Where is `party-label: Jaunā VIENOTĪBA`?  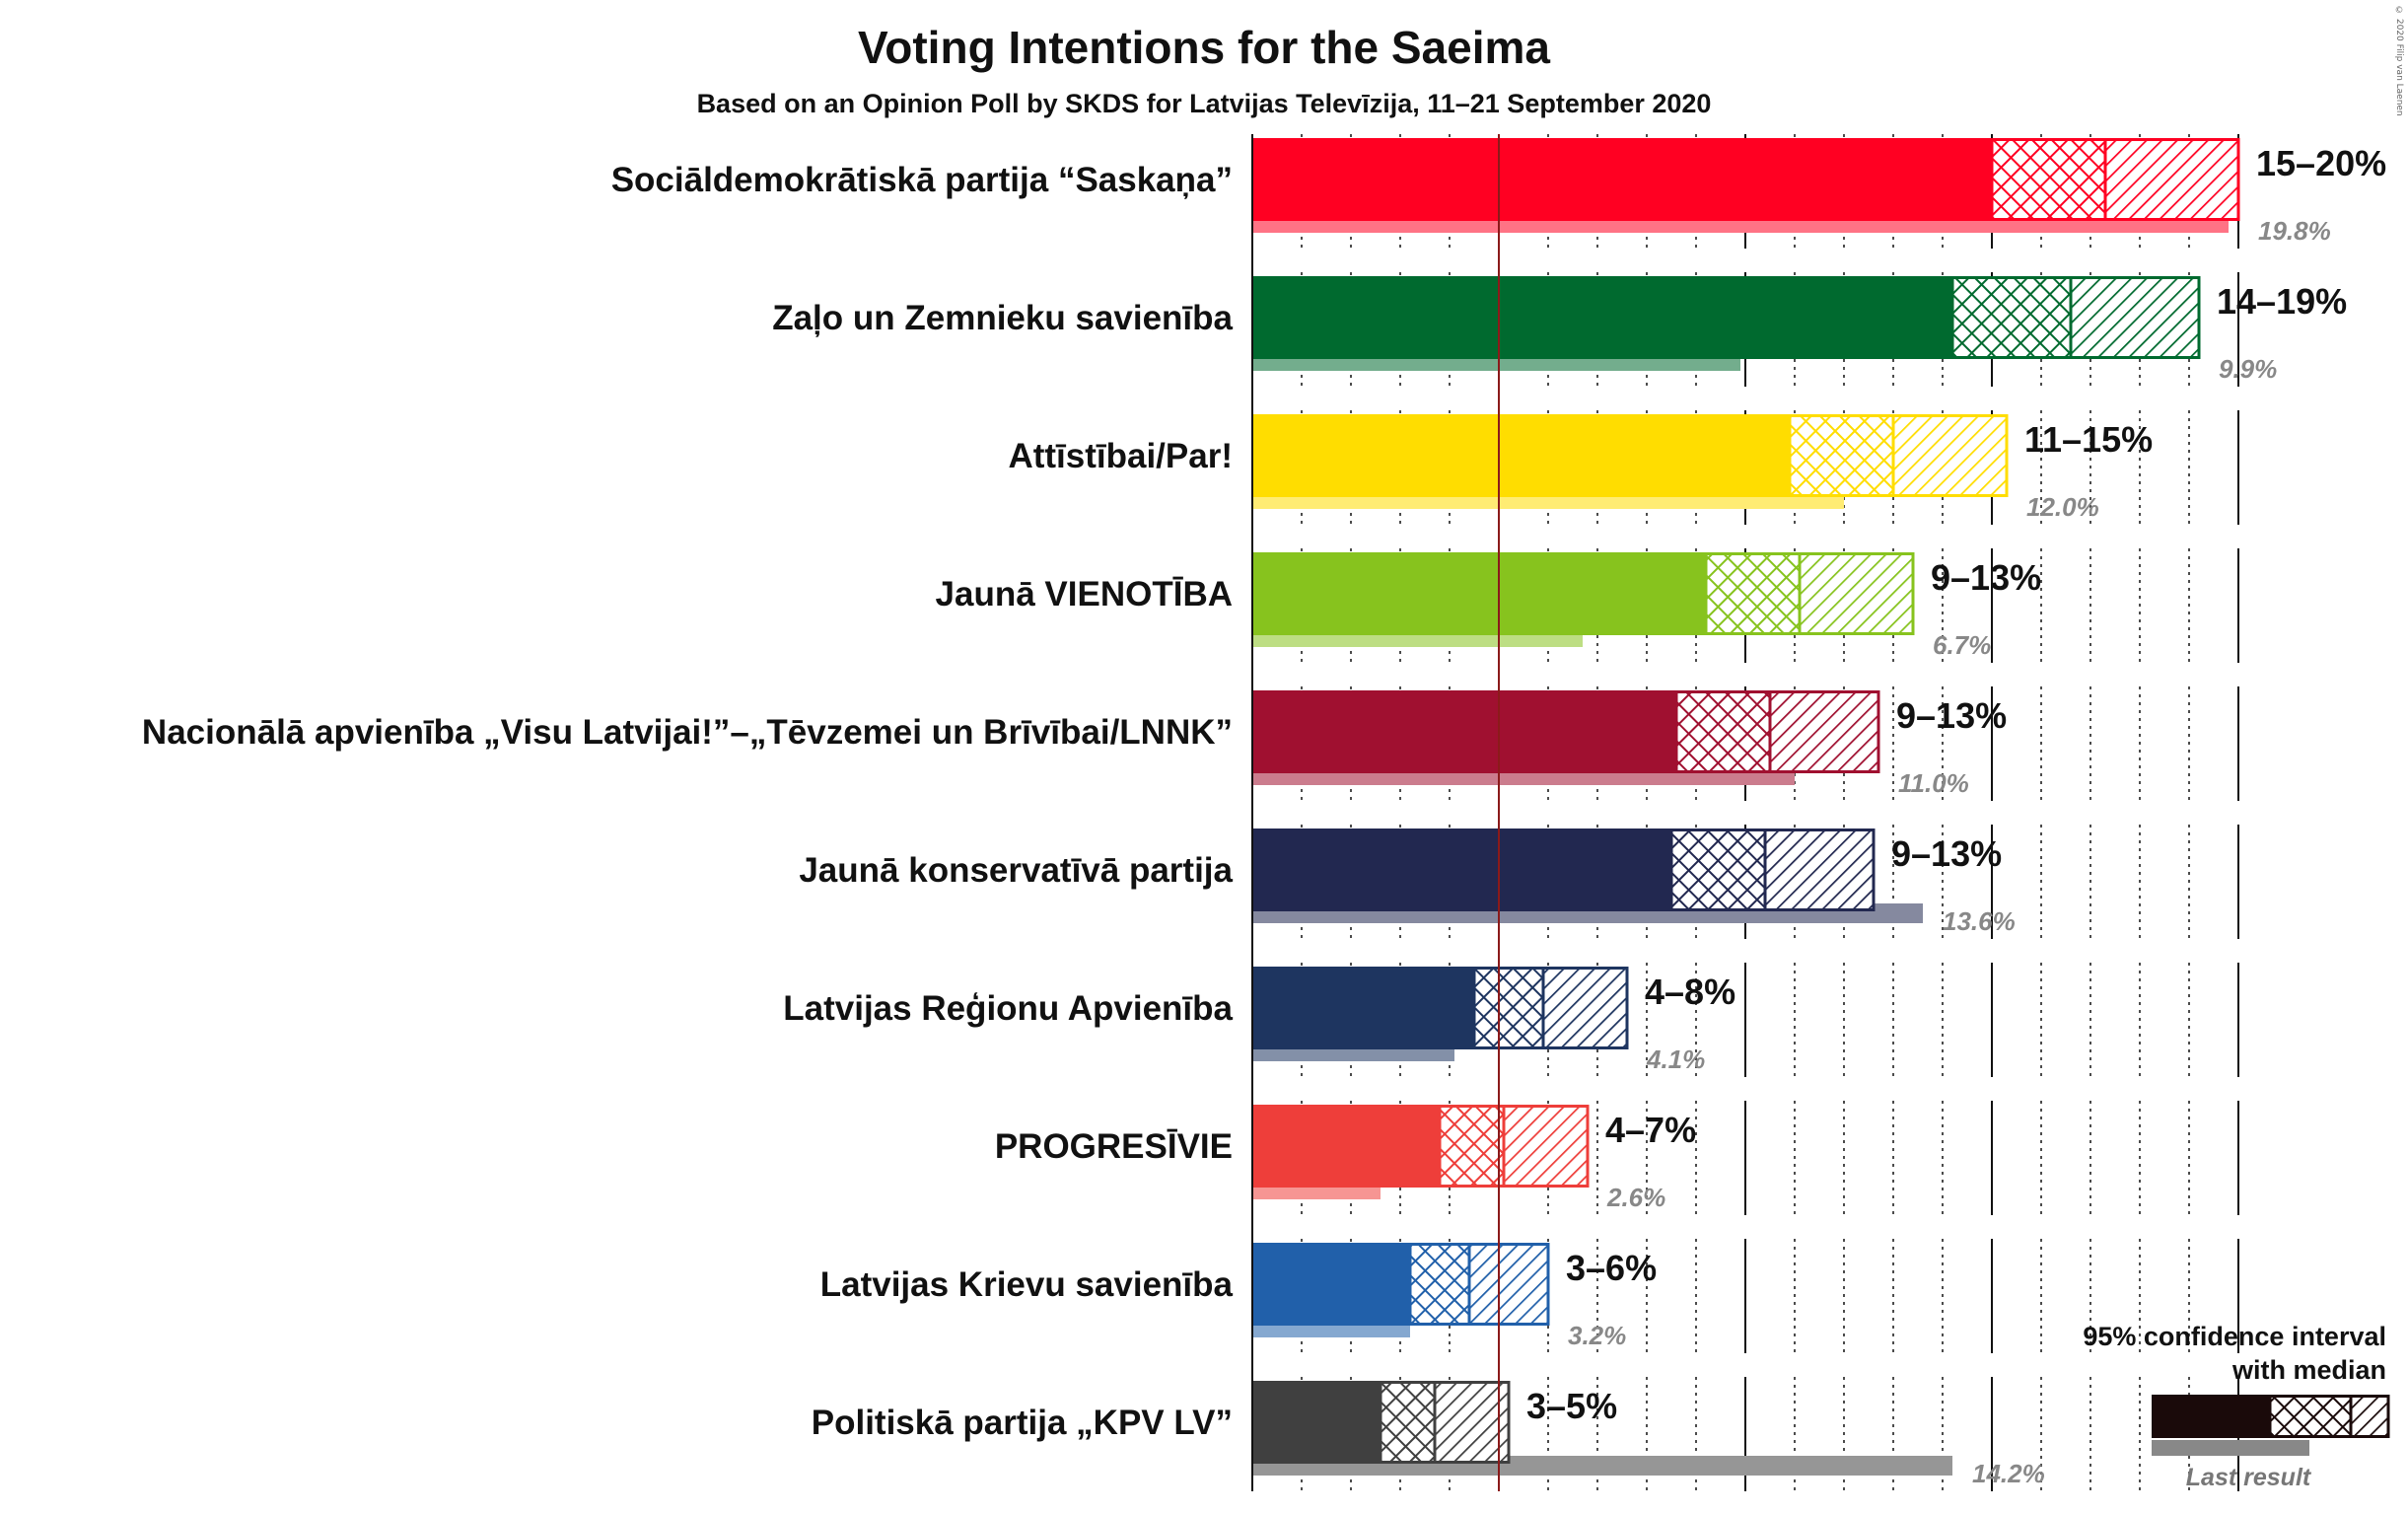
party-label: Jaunā VIENOTĪBA is located at coordinates (1084, 594).